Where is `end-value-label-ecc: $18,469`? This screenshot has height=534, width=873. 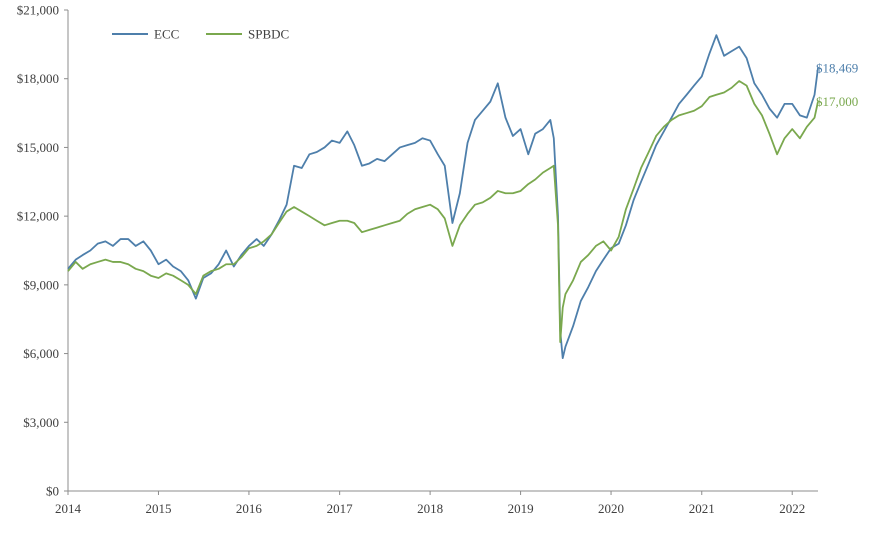
end-value-label-ecc: $18,469 is located at coordinates (837, 67).